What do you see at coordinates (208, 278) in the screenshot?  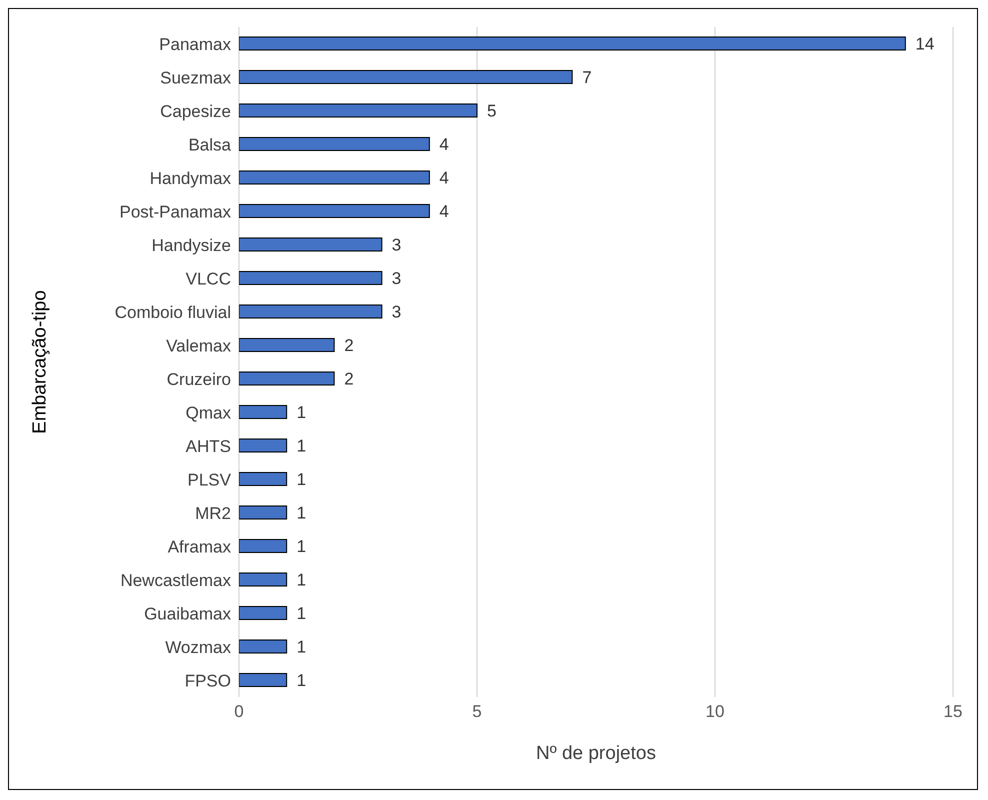 I see `y-tick-label: VLCC` at bounding box center [208, 278].